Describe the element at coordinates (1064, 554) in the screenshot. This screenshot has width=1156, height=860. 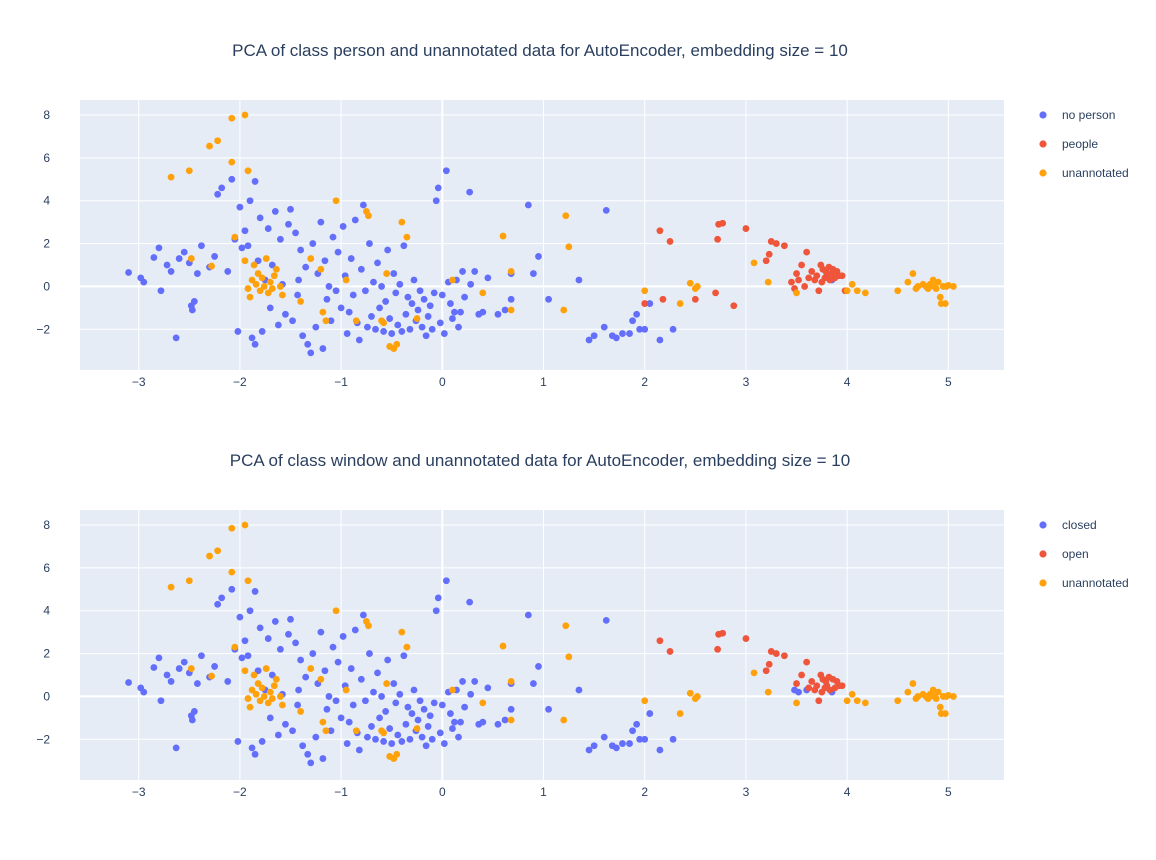
I see `legend-item: open` at that location.